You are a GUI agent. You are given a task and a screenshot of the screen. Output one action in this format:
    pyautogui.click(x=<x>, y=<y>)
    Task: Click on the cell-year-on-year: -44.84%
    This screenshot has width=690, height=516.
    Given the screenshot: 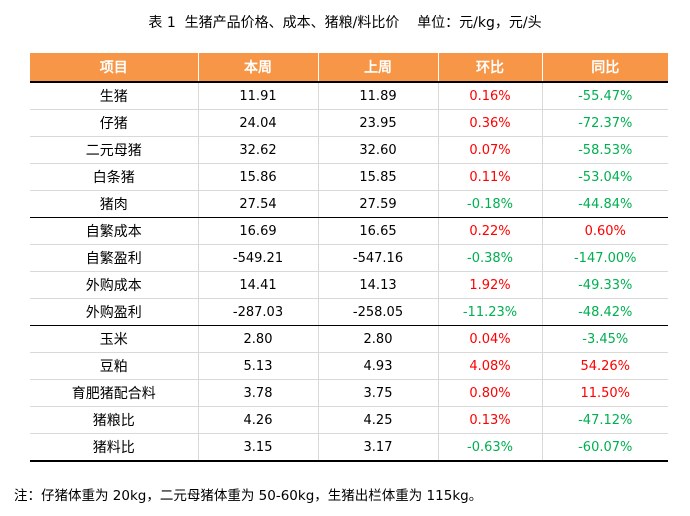 What is the action you would take?
    pyautogui.click(x=604, y=204)
    